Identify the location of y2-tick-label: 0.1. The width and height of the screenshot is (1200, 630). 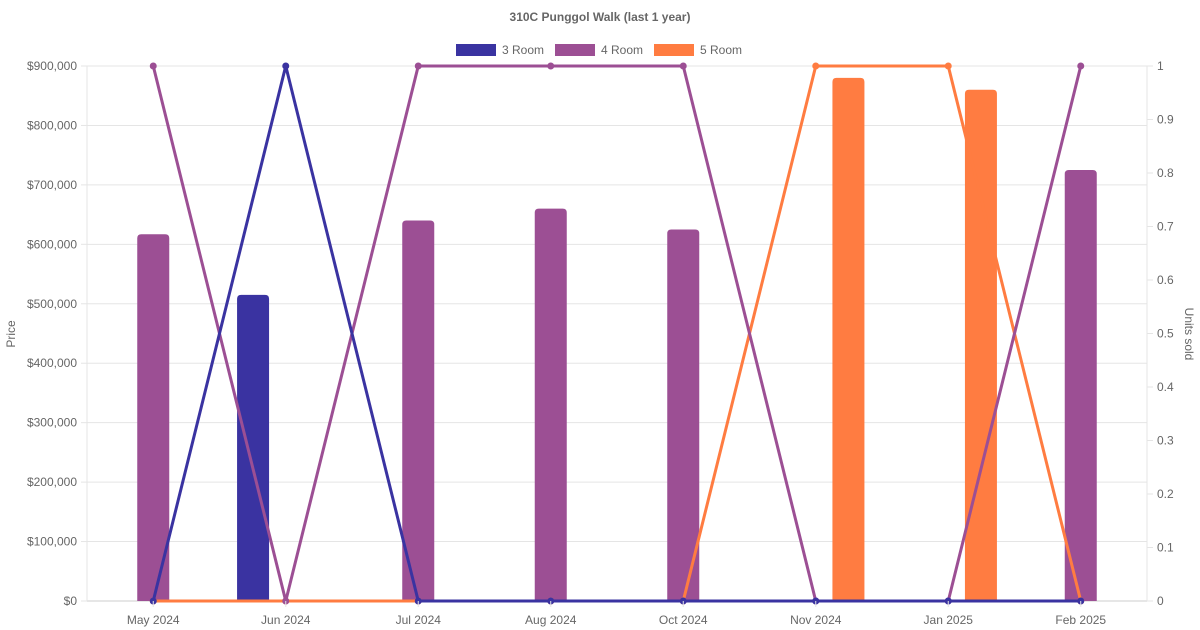
(1165, 548).